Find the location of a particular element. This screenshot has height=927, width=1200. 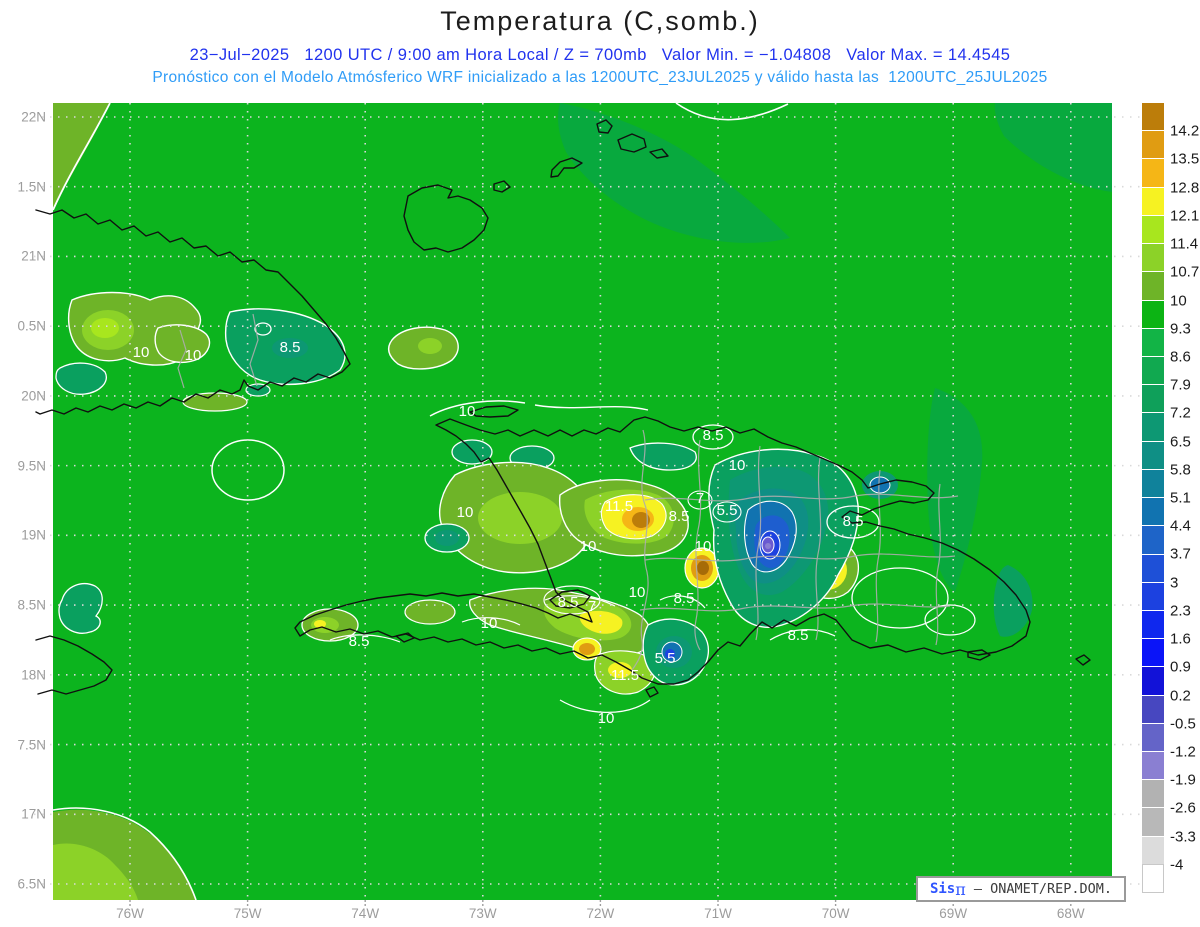

cool-spot-jamaica is located at coordinates (80, 608).